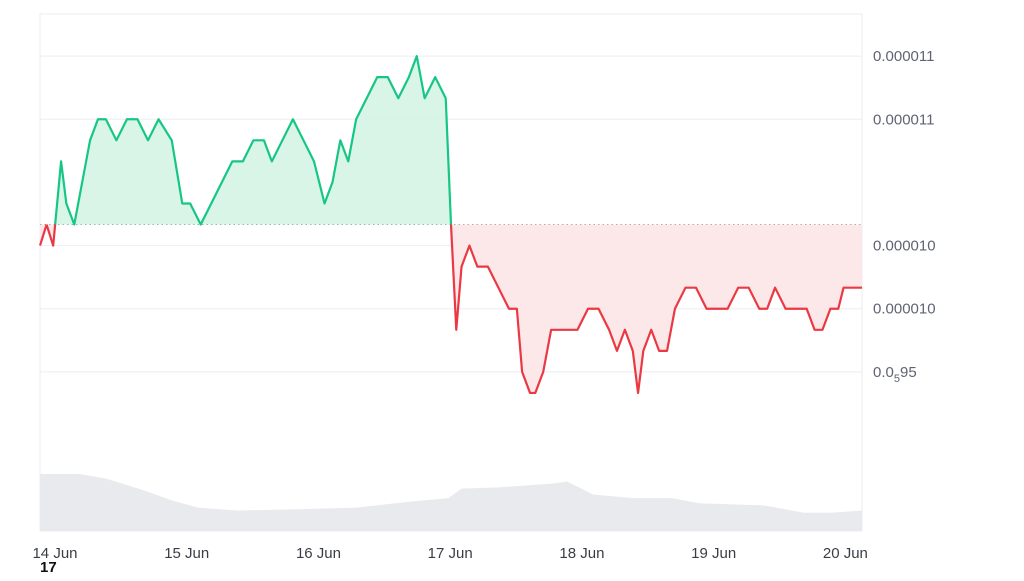  Describe the element at coordinates (904, 216) in the screenshot. I see `y-axis: 0.000011 0.000011 0.000010 0.000010 0.0595` at that location.